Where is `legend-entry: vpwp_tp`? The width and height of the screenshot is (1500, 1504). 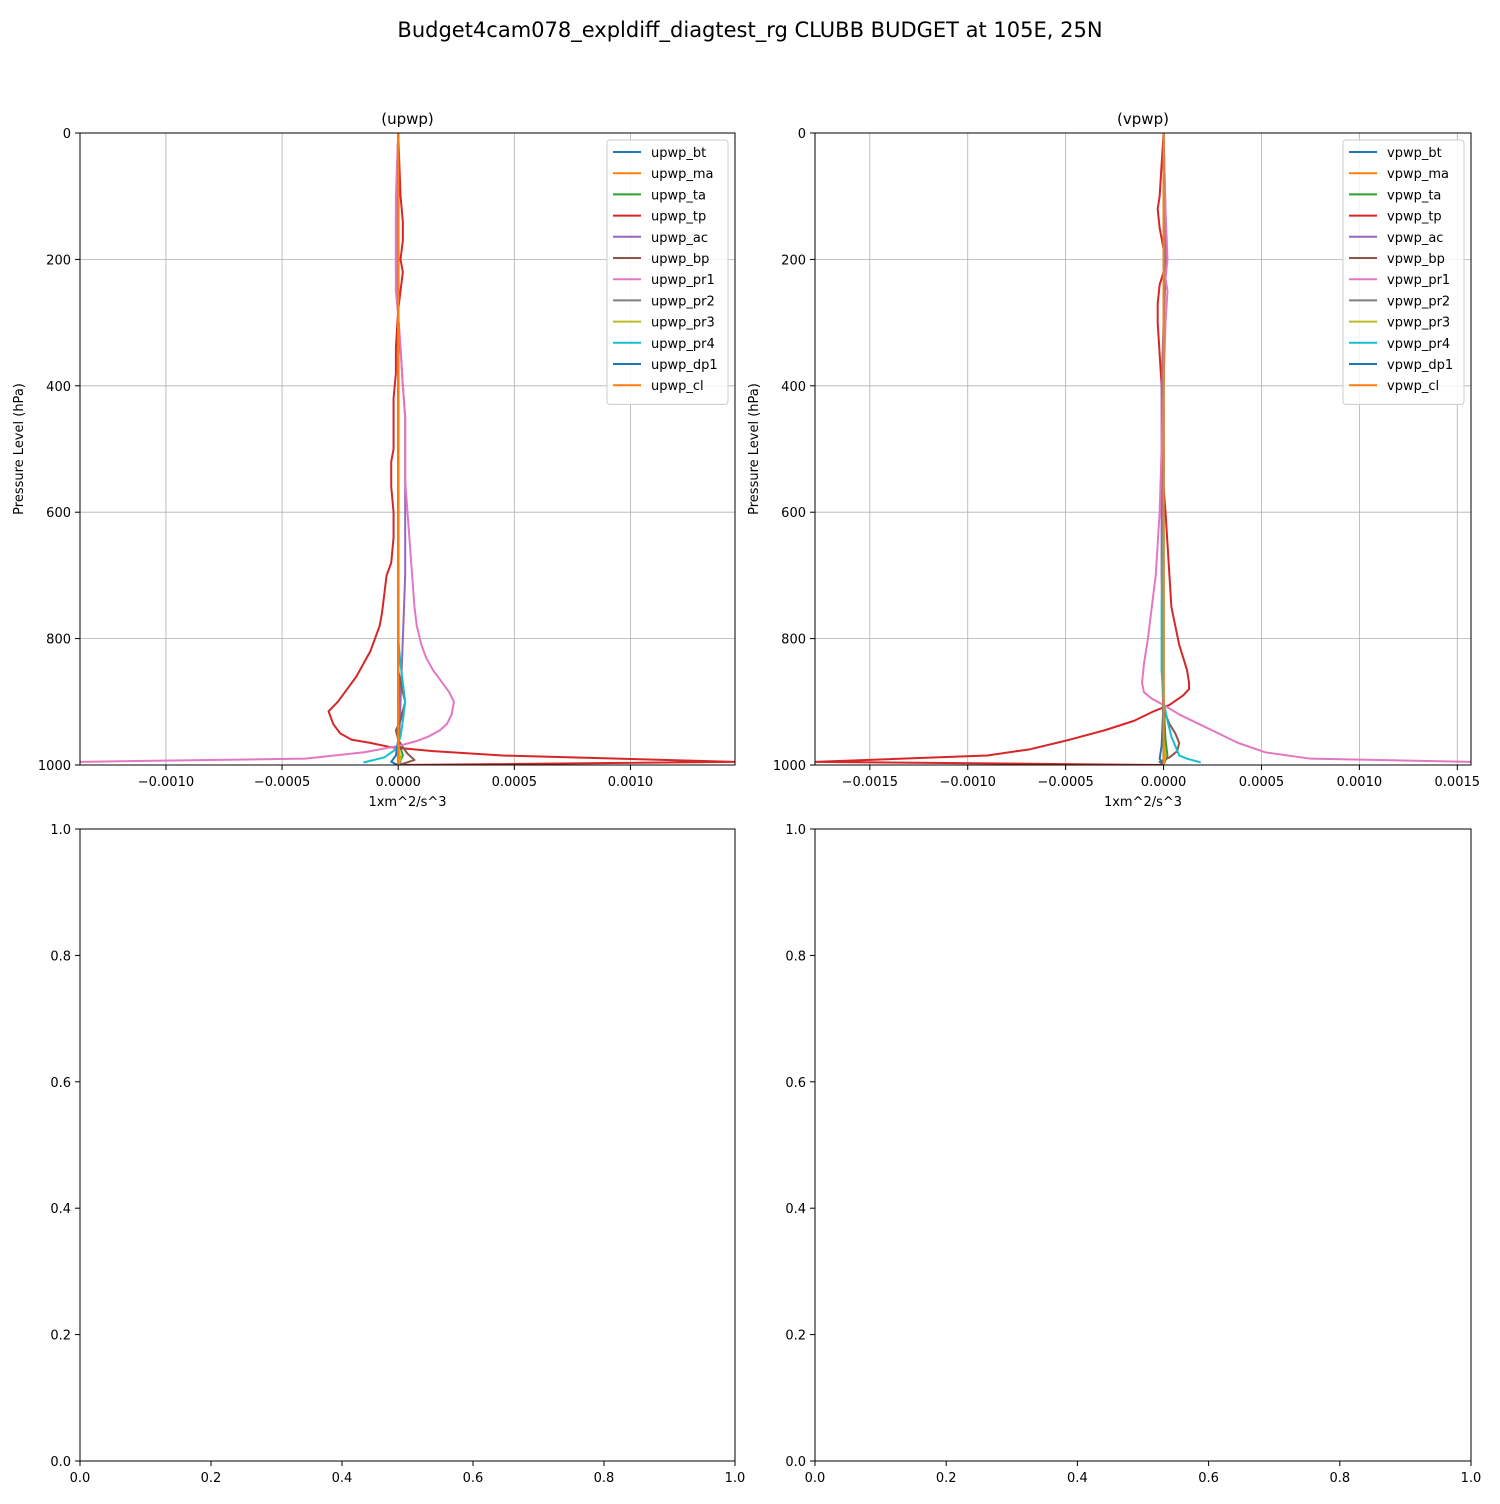
legend-entry: vpwp_tp is located at coordinates (1414, 217).